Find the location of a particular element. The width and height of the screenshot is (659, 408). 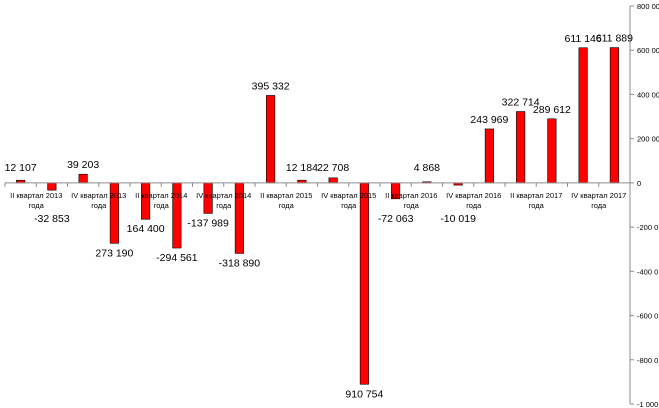

y-tick-label: -1 000 is located at coordinates (647, 404).